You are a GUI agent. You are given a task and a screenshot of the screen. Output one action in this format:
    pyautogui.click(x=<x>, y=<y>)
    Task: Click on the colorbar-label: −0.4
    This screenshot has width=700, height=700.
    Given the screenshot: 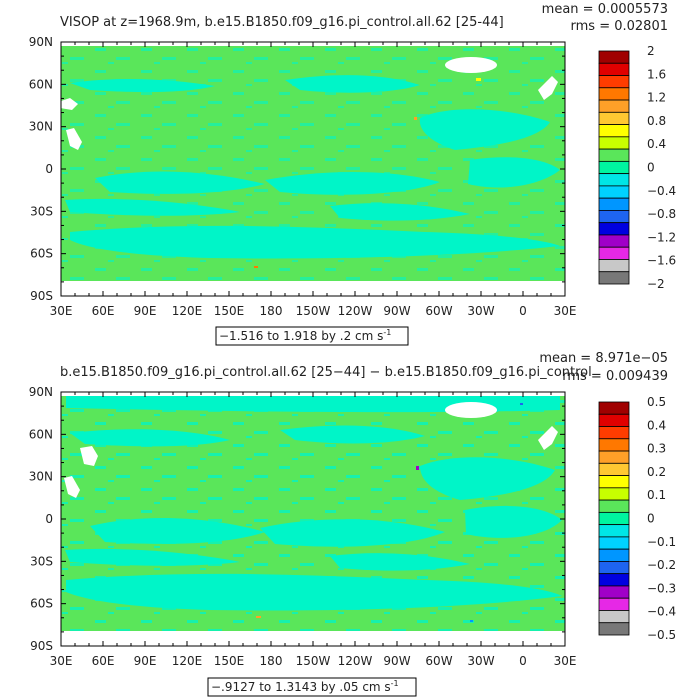 What is the action you would take?
    pyautogui.click(x=661, y=612)
    